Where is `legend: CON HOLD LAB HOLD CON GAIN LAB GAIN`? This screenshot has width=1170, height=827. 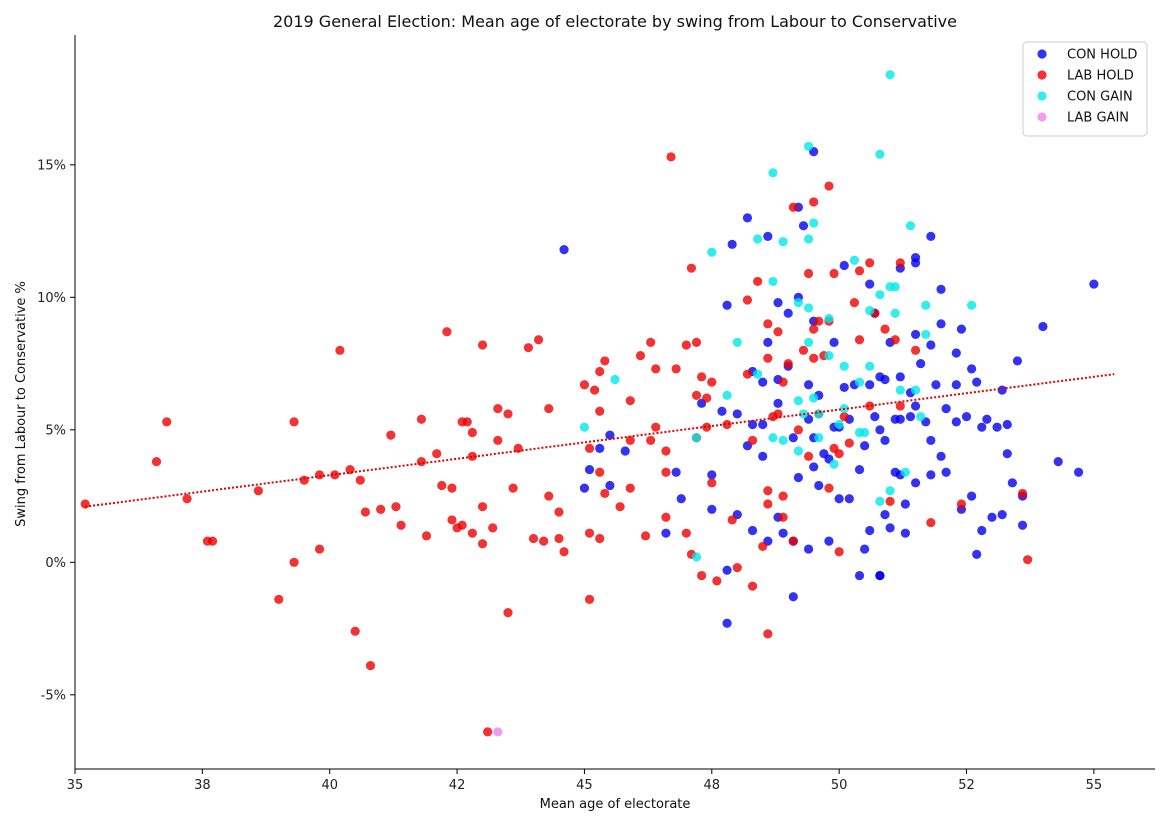
legend: CON HOLD LAB HOLD CON GAIN LAB GAIN is located at coordinates (1085, 89).